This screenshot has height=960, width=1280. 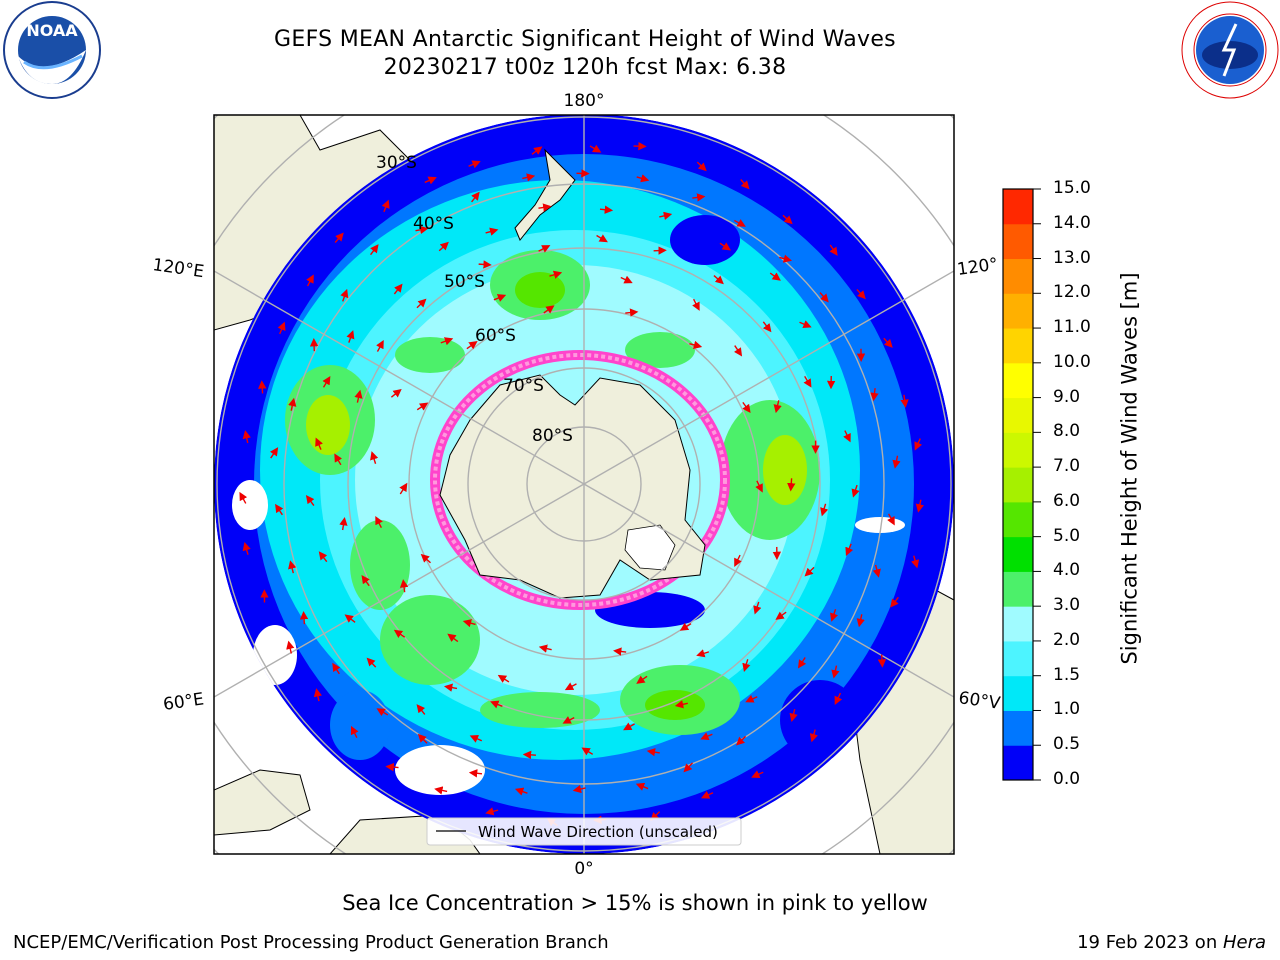 What do you see at coordinates (1230, 50) in the screenshot?
I see `nws-logo` at bounding box center [1230, 50].